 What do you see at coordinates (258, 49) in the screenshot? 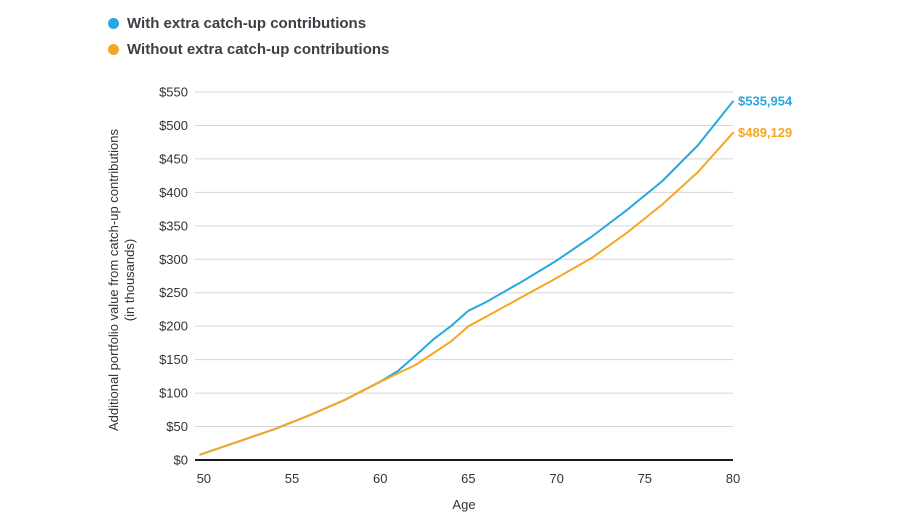
I see `legend-label-without-catch-up: Without extra catch-up contributions` at bounding box center [258, 49].